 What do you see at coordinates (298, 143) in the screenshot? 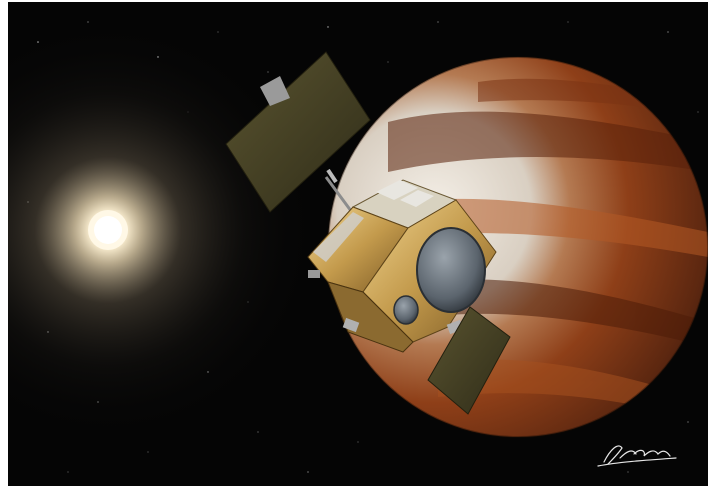
I see `solar-panel-left` at bounding box center [298, 143].